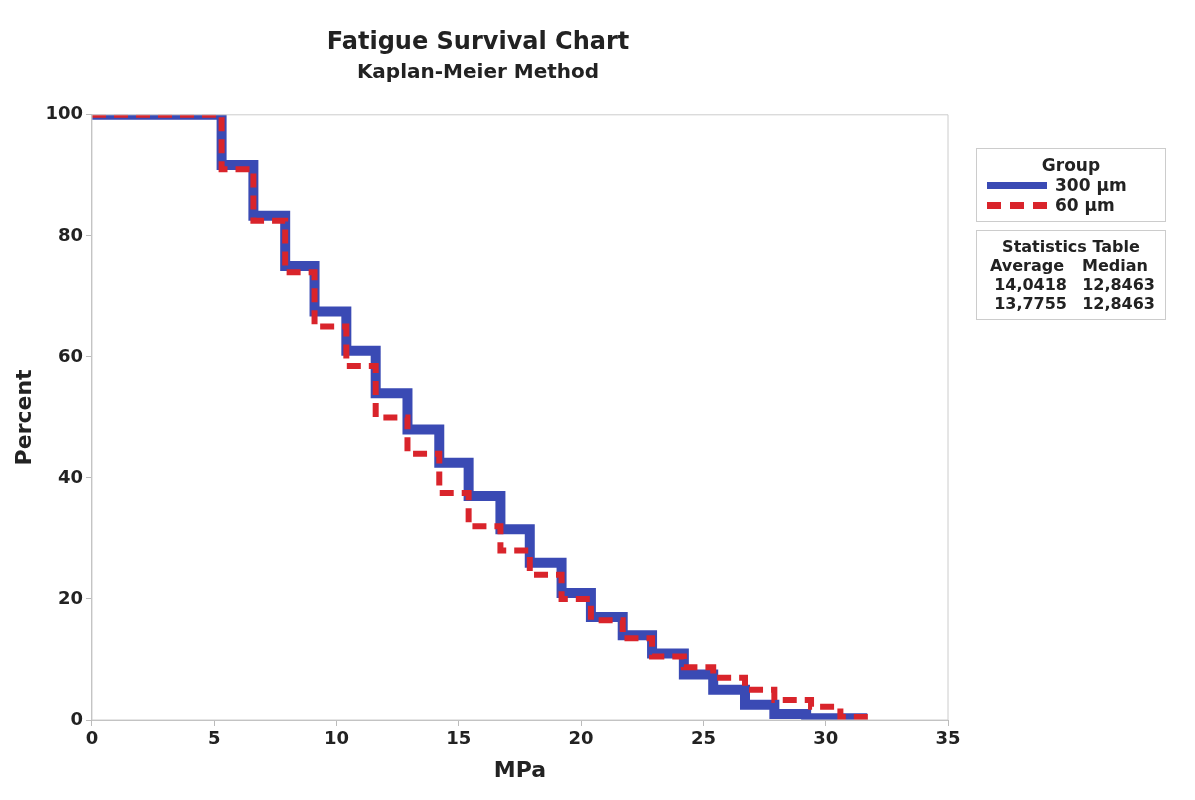 This screenshot has height=800, width=1195. What do you see at coordinates (70, 476) in the screenshot?
I see `y-tick-label: 40` at bounding box center [70, 476].